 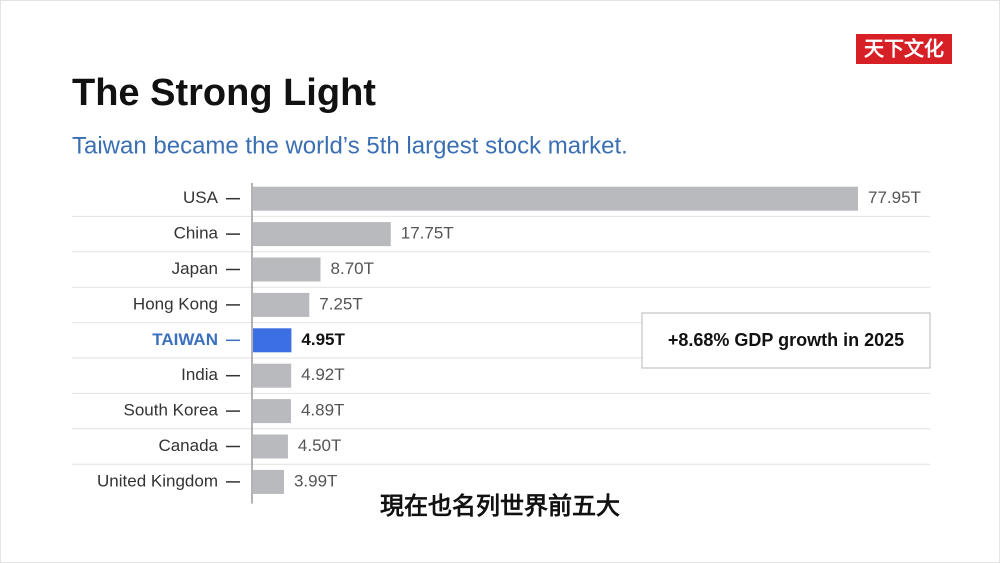 I want to click on value-label: 17.75T, so click(x=427, y=233).